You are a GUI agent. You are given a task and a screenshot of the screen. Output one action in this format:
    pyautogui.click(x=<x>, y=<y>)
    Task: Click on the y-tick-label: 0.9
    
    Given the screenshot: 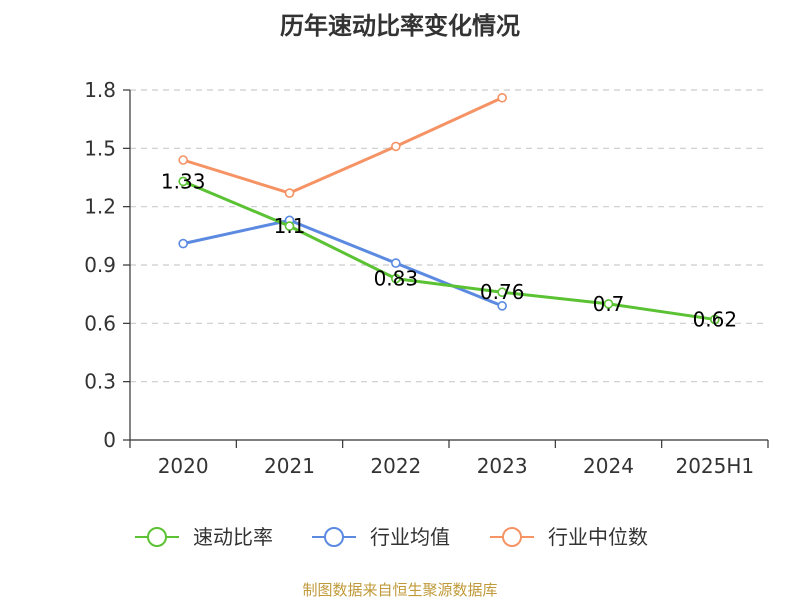 What is the action you would take?
    pyautogui.click(x=100, y=265)
    